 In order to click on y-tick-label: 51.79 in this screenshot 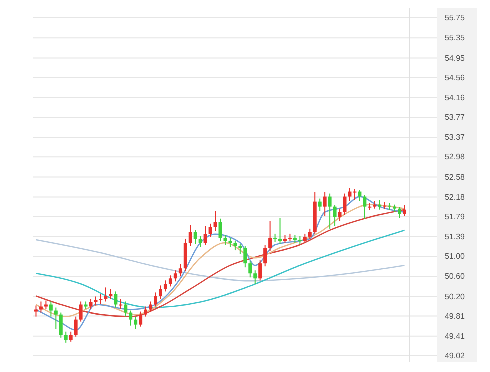, I will do `click(455, 217)`.